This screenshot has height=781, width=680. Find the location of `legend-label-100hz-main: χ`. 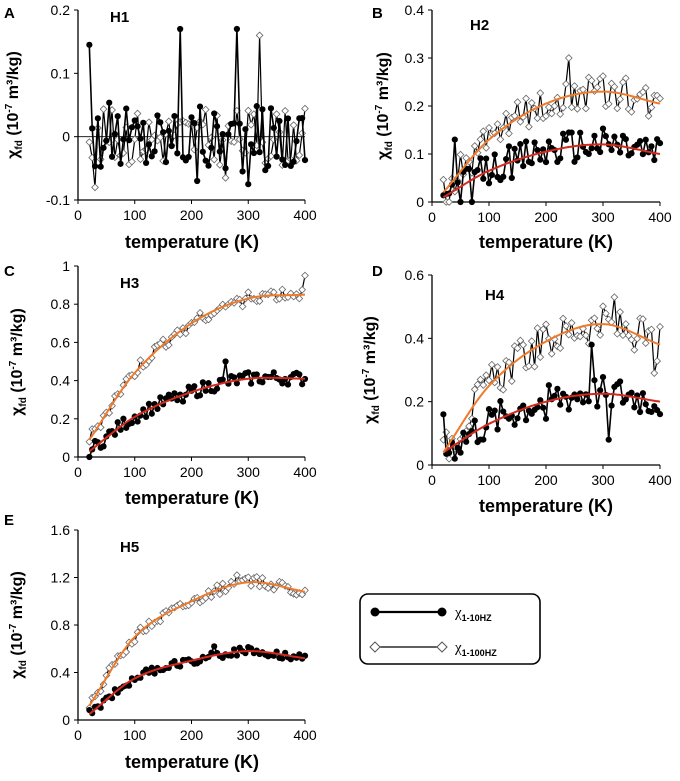

legend-label-100hz-main: χ is located at coordinates (458, 648).